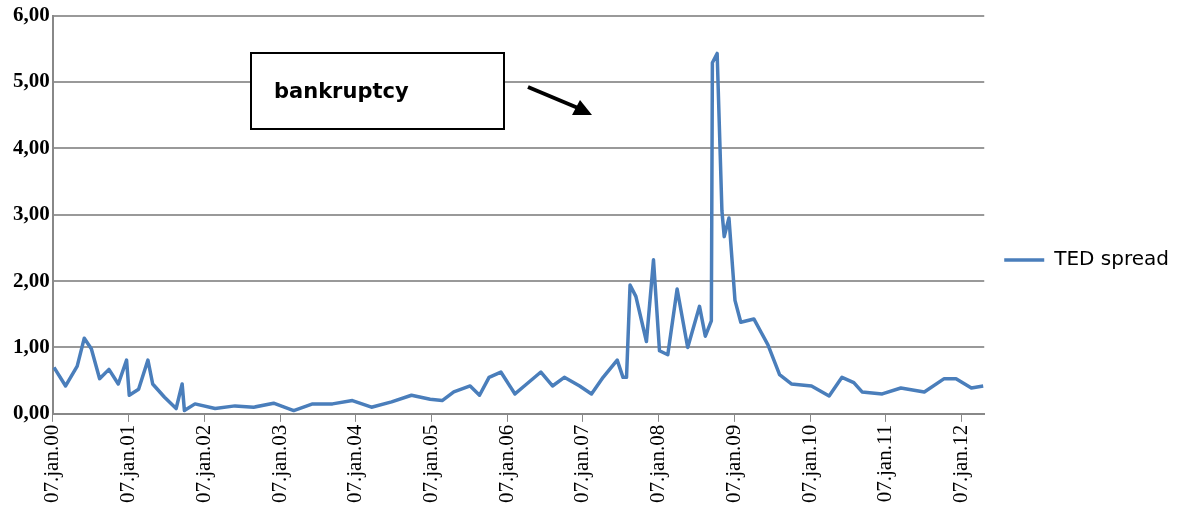 This screenshot has width=1179, height=506. I want to click on x-tick-label: 07.jan.02, so click(202, 463).